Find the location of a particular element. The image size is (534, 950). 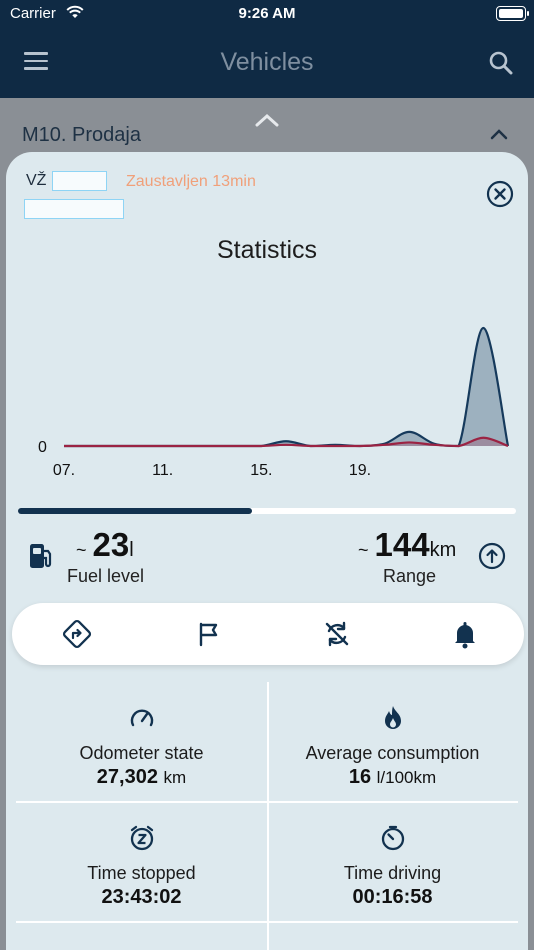

statistics-title: Statistics is located at coordinates (267, 250).